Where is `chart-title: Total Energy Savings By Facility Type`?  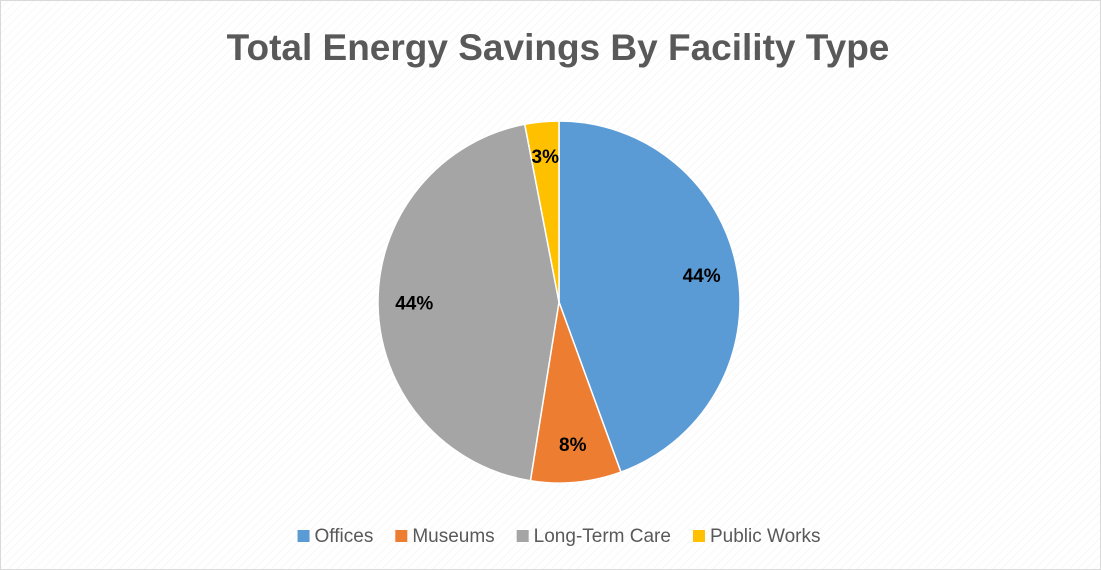
chart-title: Total Energy Savings By Facility Type is located at coordinates (558, 47).